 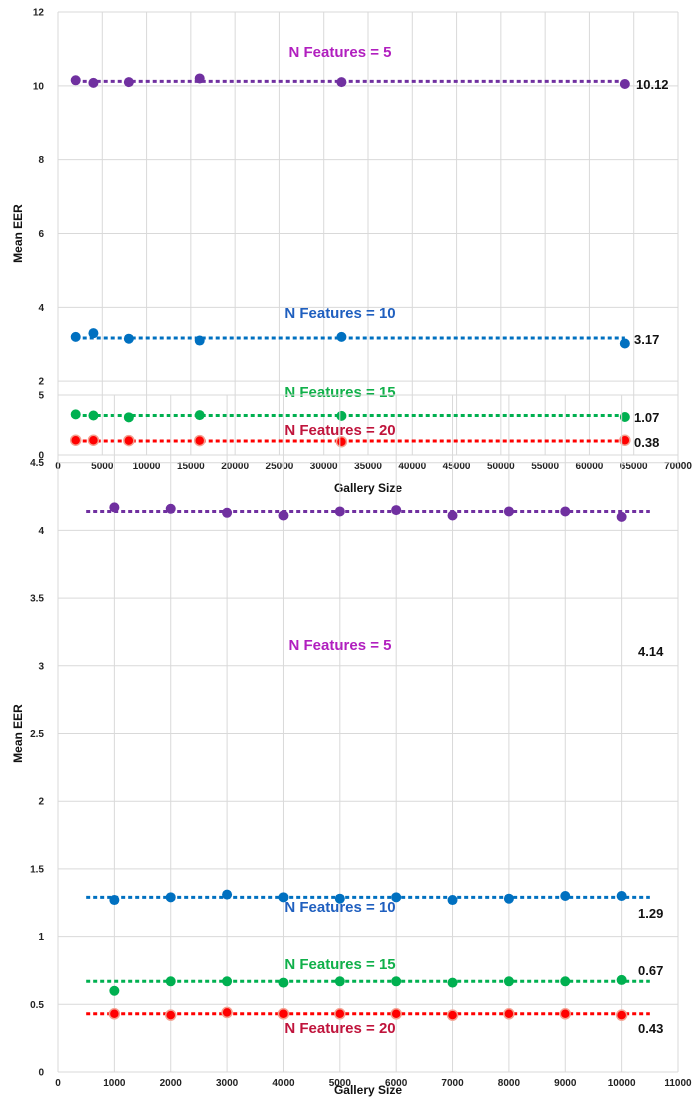 I want to click on x-tick-label: 11000, so click(x=678, y=1083).